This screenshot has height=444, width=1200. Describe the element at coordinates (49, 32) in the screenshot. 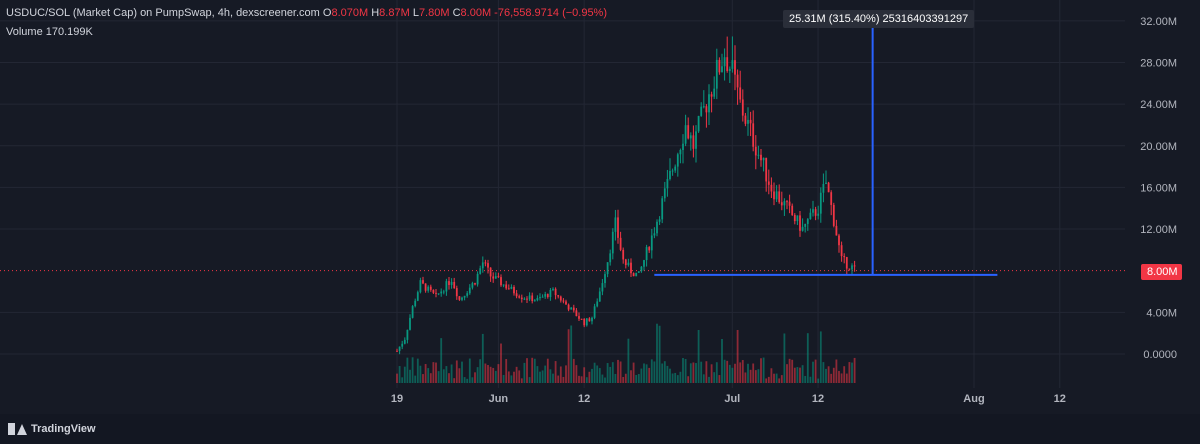

I see `volume-legend: Volume 170.199K` at that location.